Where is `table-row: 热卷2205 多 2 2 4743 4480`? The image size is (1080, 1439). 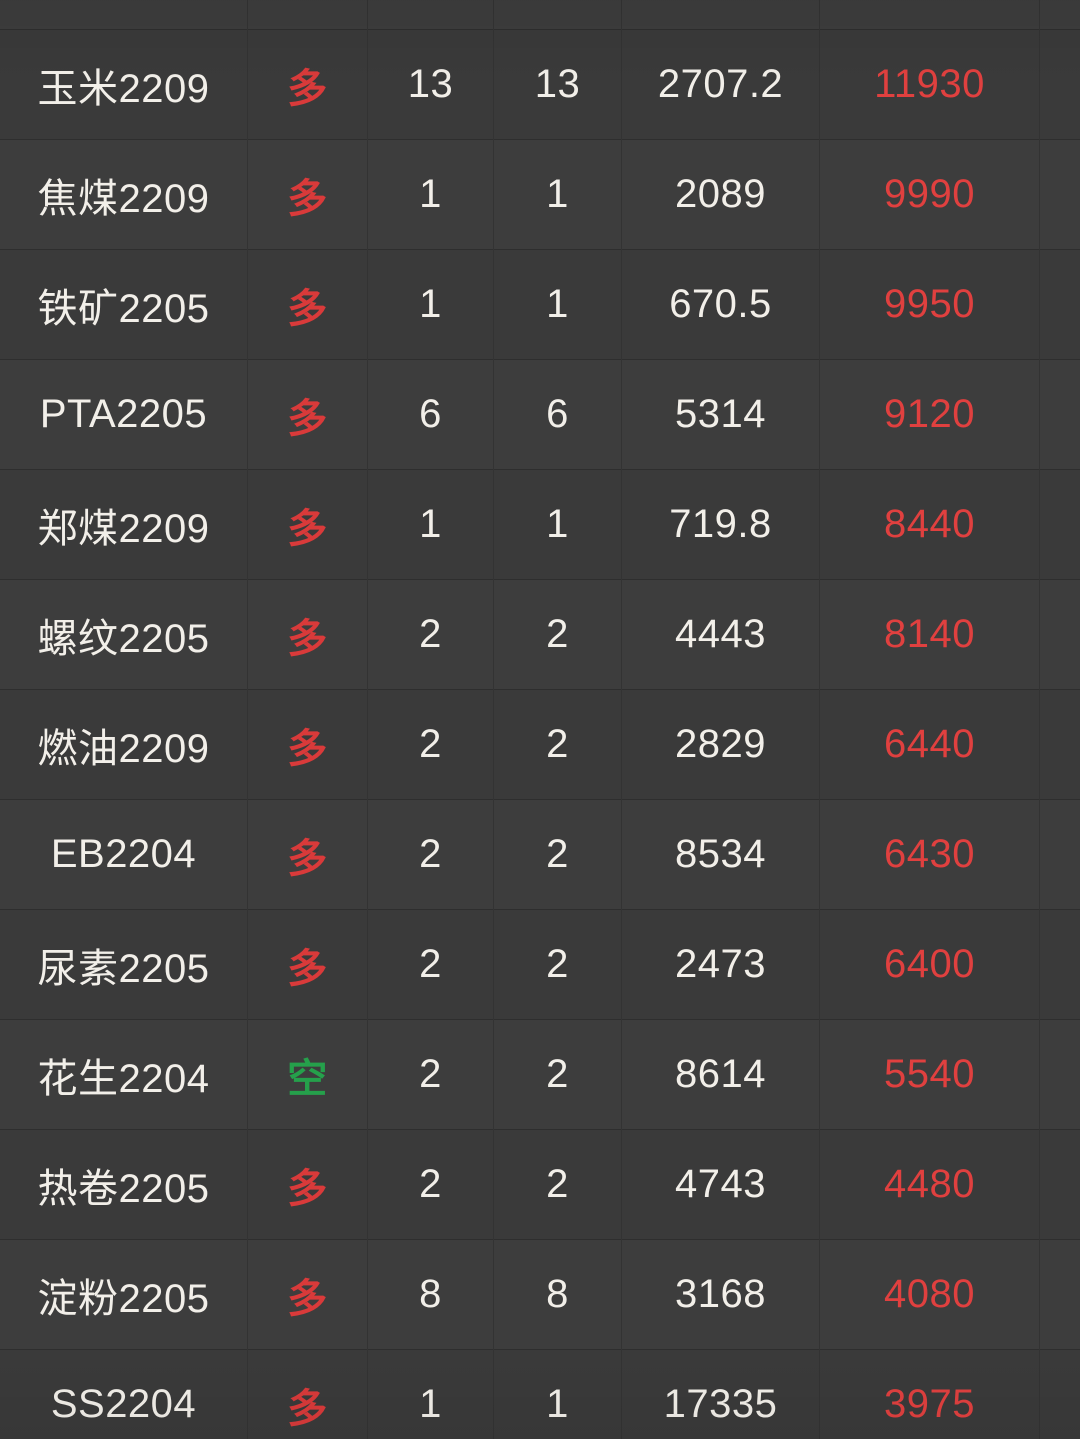
table-row: 热卷2205 多 2 2 4743 4480 is located at coordinates (540, 1184).